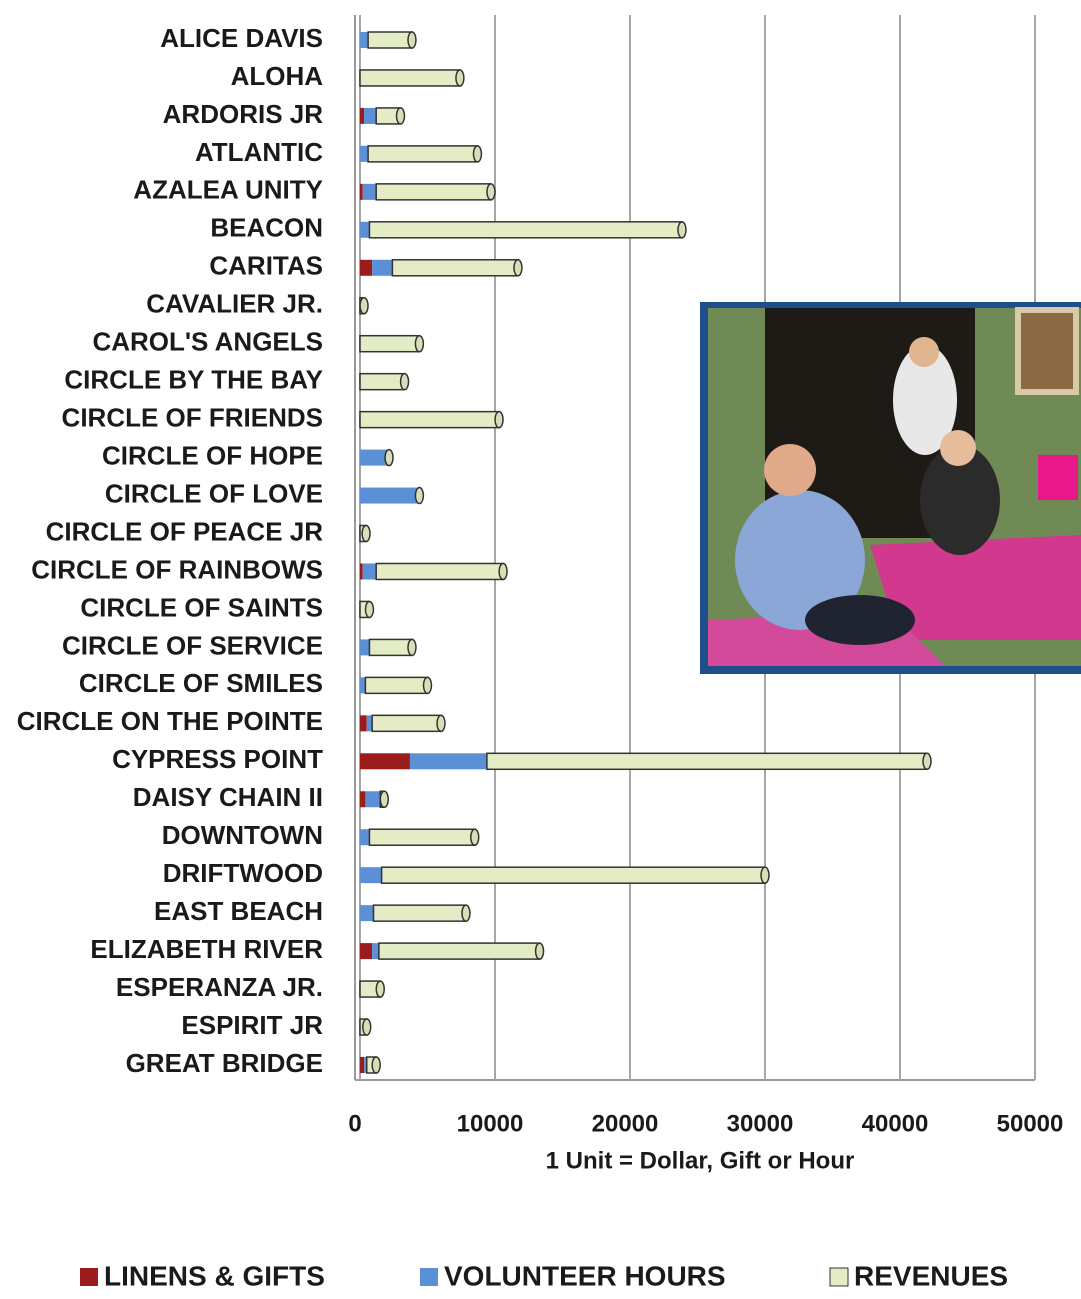 Image resolution: width=1081 pixels, height=1299 pixels. What do you see at coordinates (202, 1275) in the screenshot?
I see `legend-item: LINENS & GIFTS` at bounding box center [202, 1275].